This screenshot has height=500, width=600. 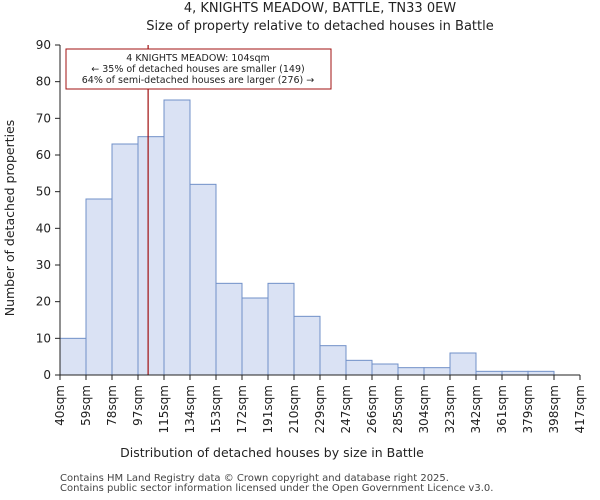 What do you see at coordinates (47, 375) in the screenshot?
I see `y-tick-label: 0` at bounding box center [47, 375].